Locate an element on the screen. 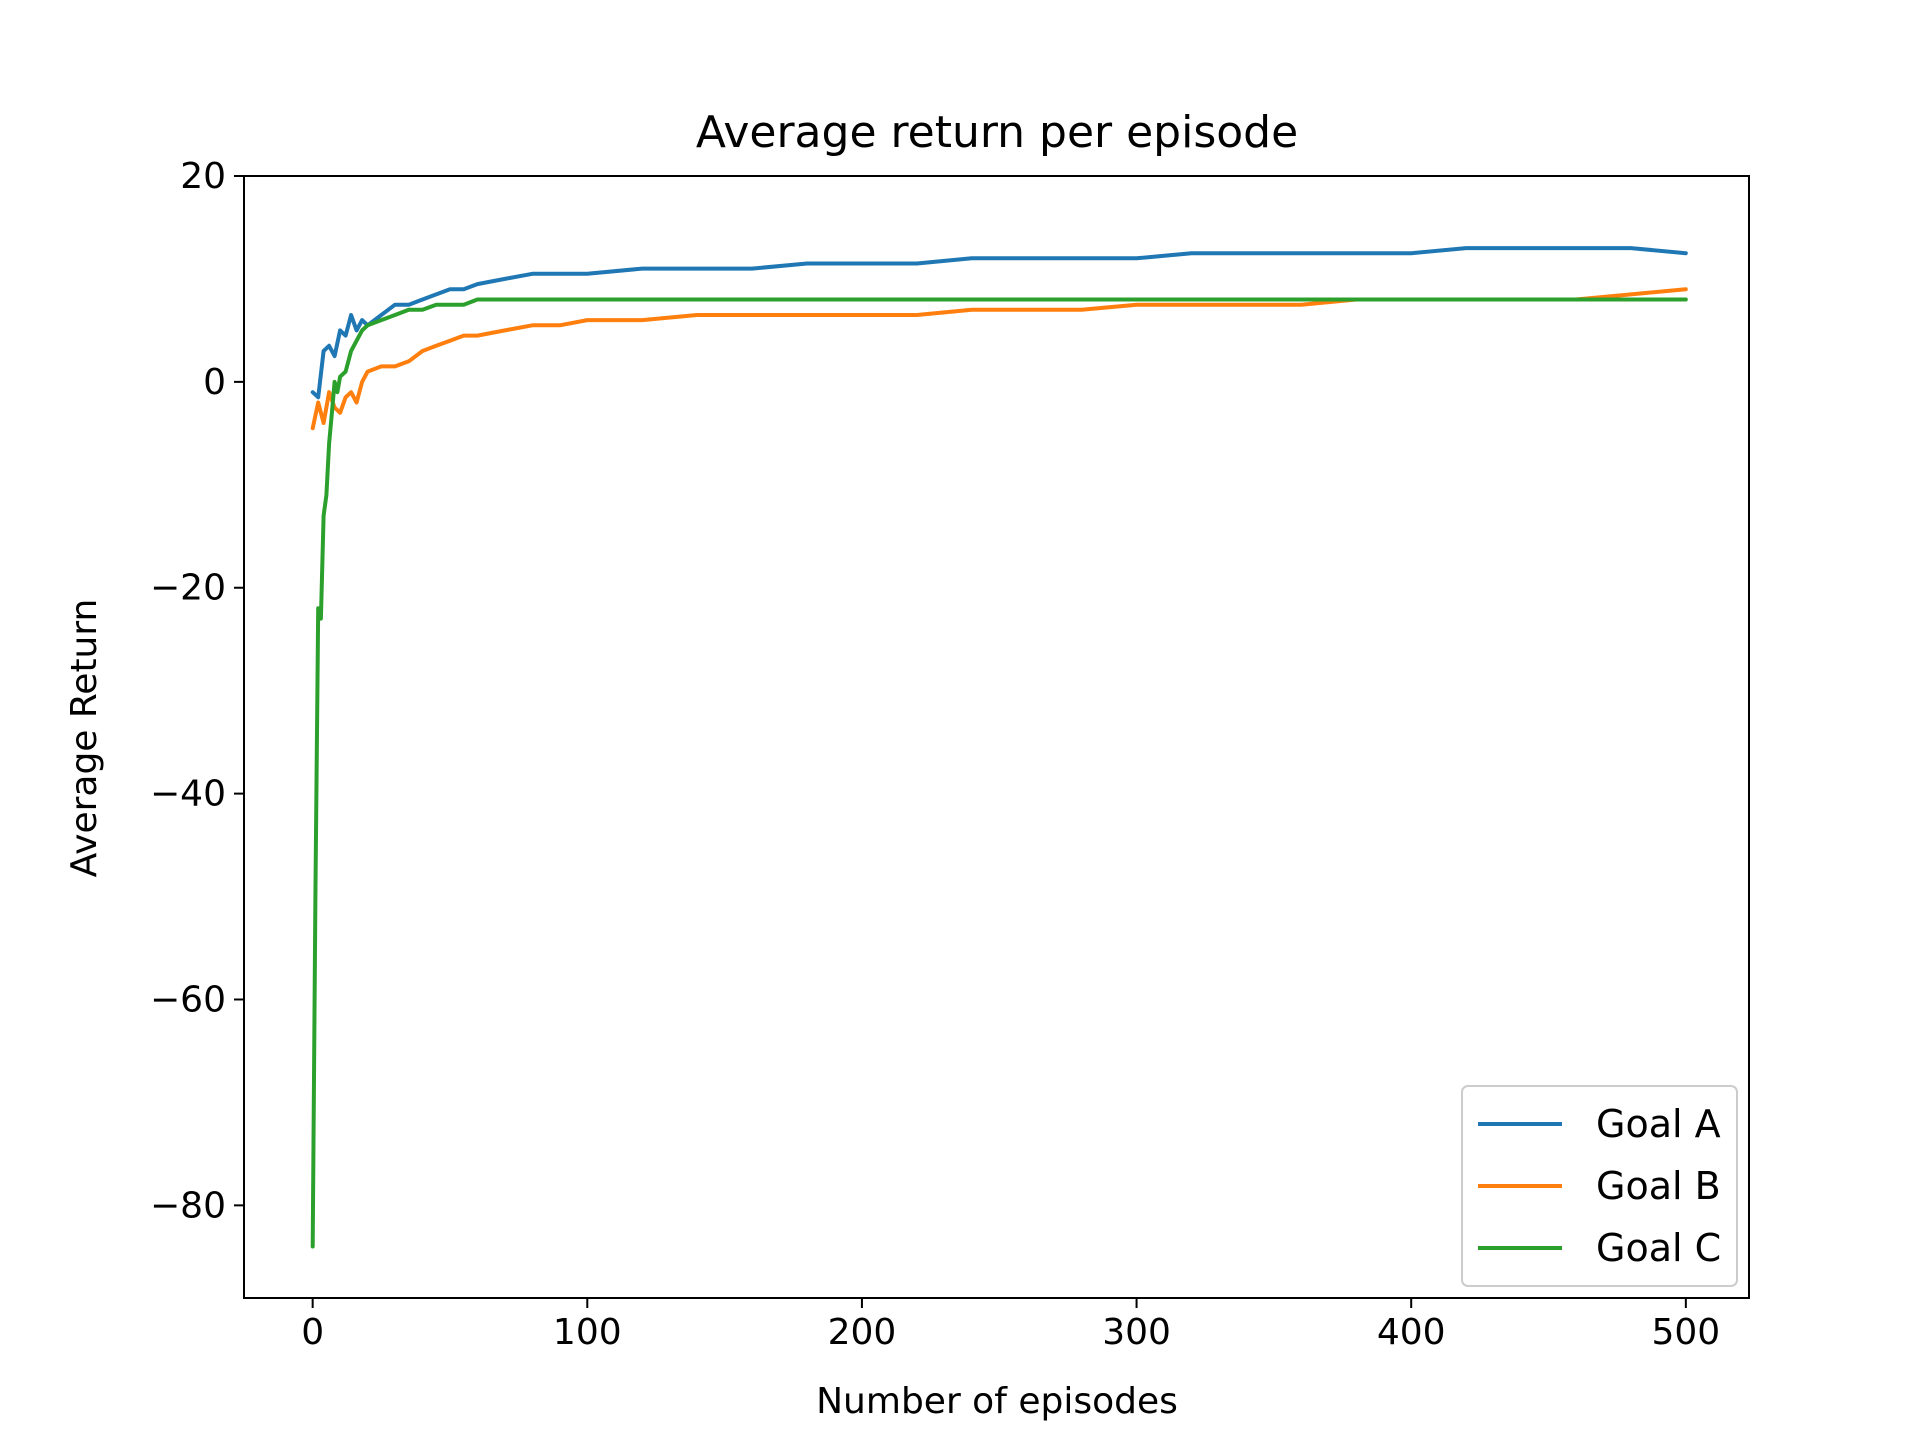  y-tick-label: −60 is located at coordinates (188, 999).